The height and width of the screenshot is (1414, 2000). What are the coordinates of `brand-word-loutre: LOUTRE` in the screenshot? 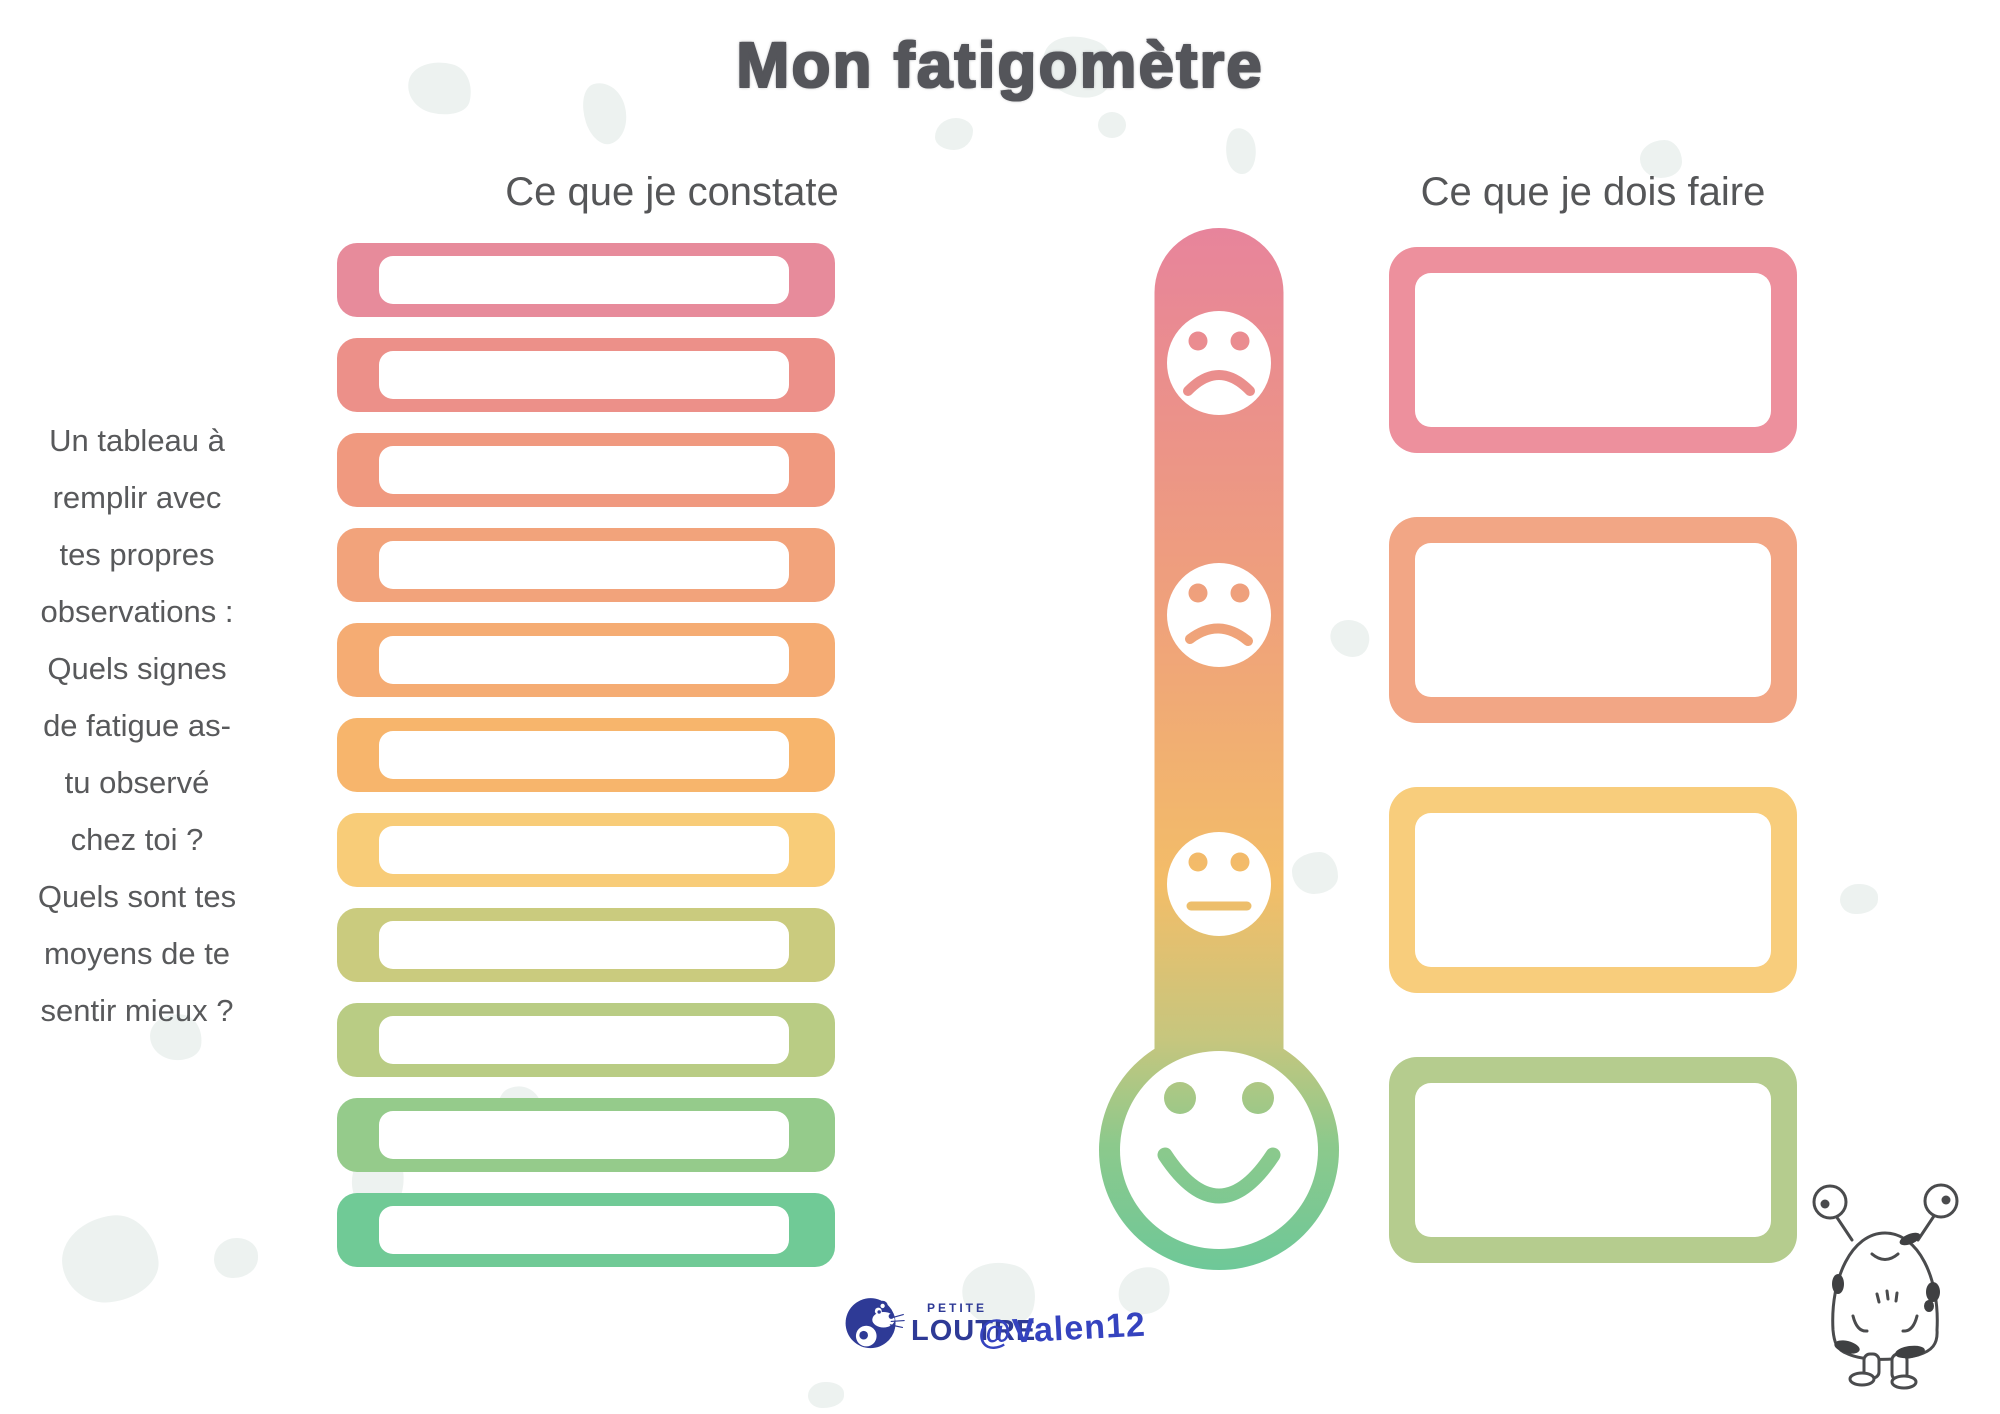 It's located at (974, 1331).